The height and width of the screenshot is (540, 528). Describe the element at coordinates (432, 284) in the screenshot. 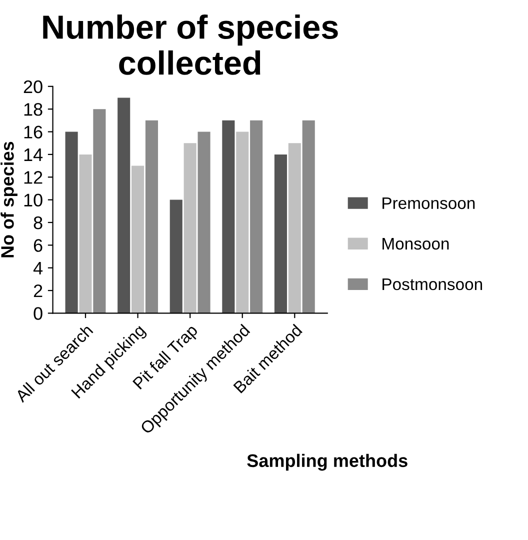

I see `legend-label: Postmonsoon` at that location.